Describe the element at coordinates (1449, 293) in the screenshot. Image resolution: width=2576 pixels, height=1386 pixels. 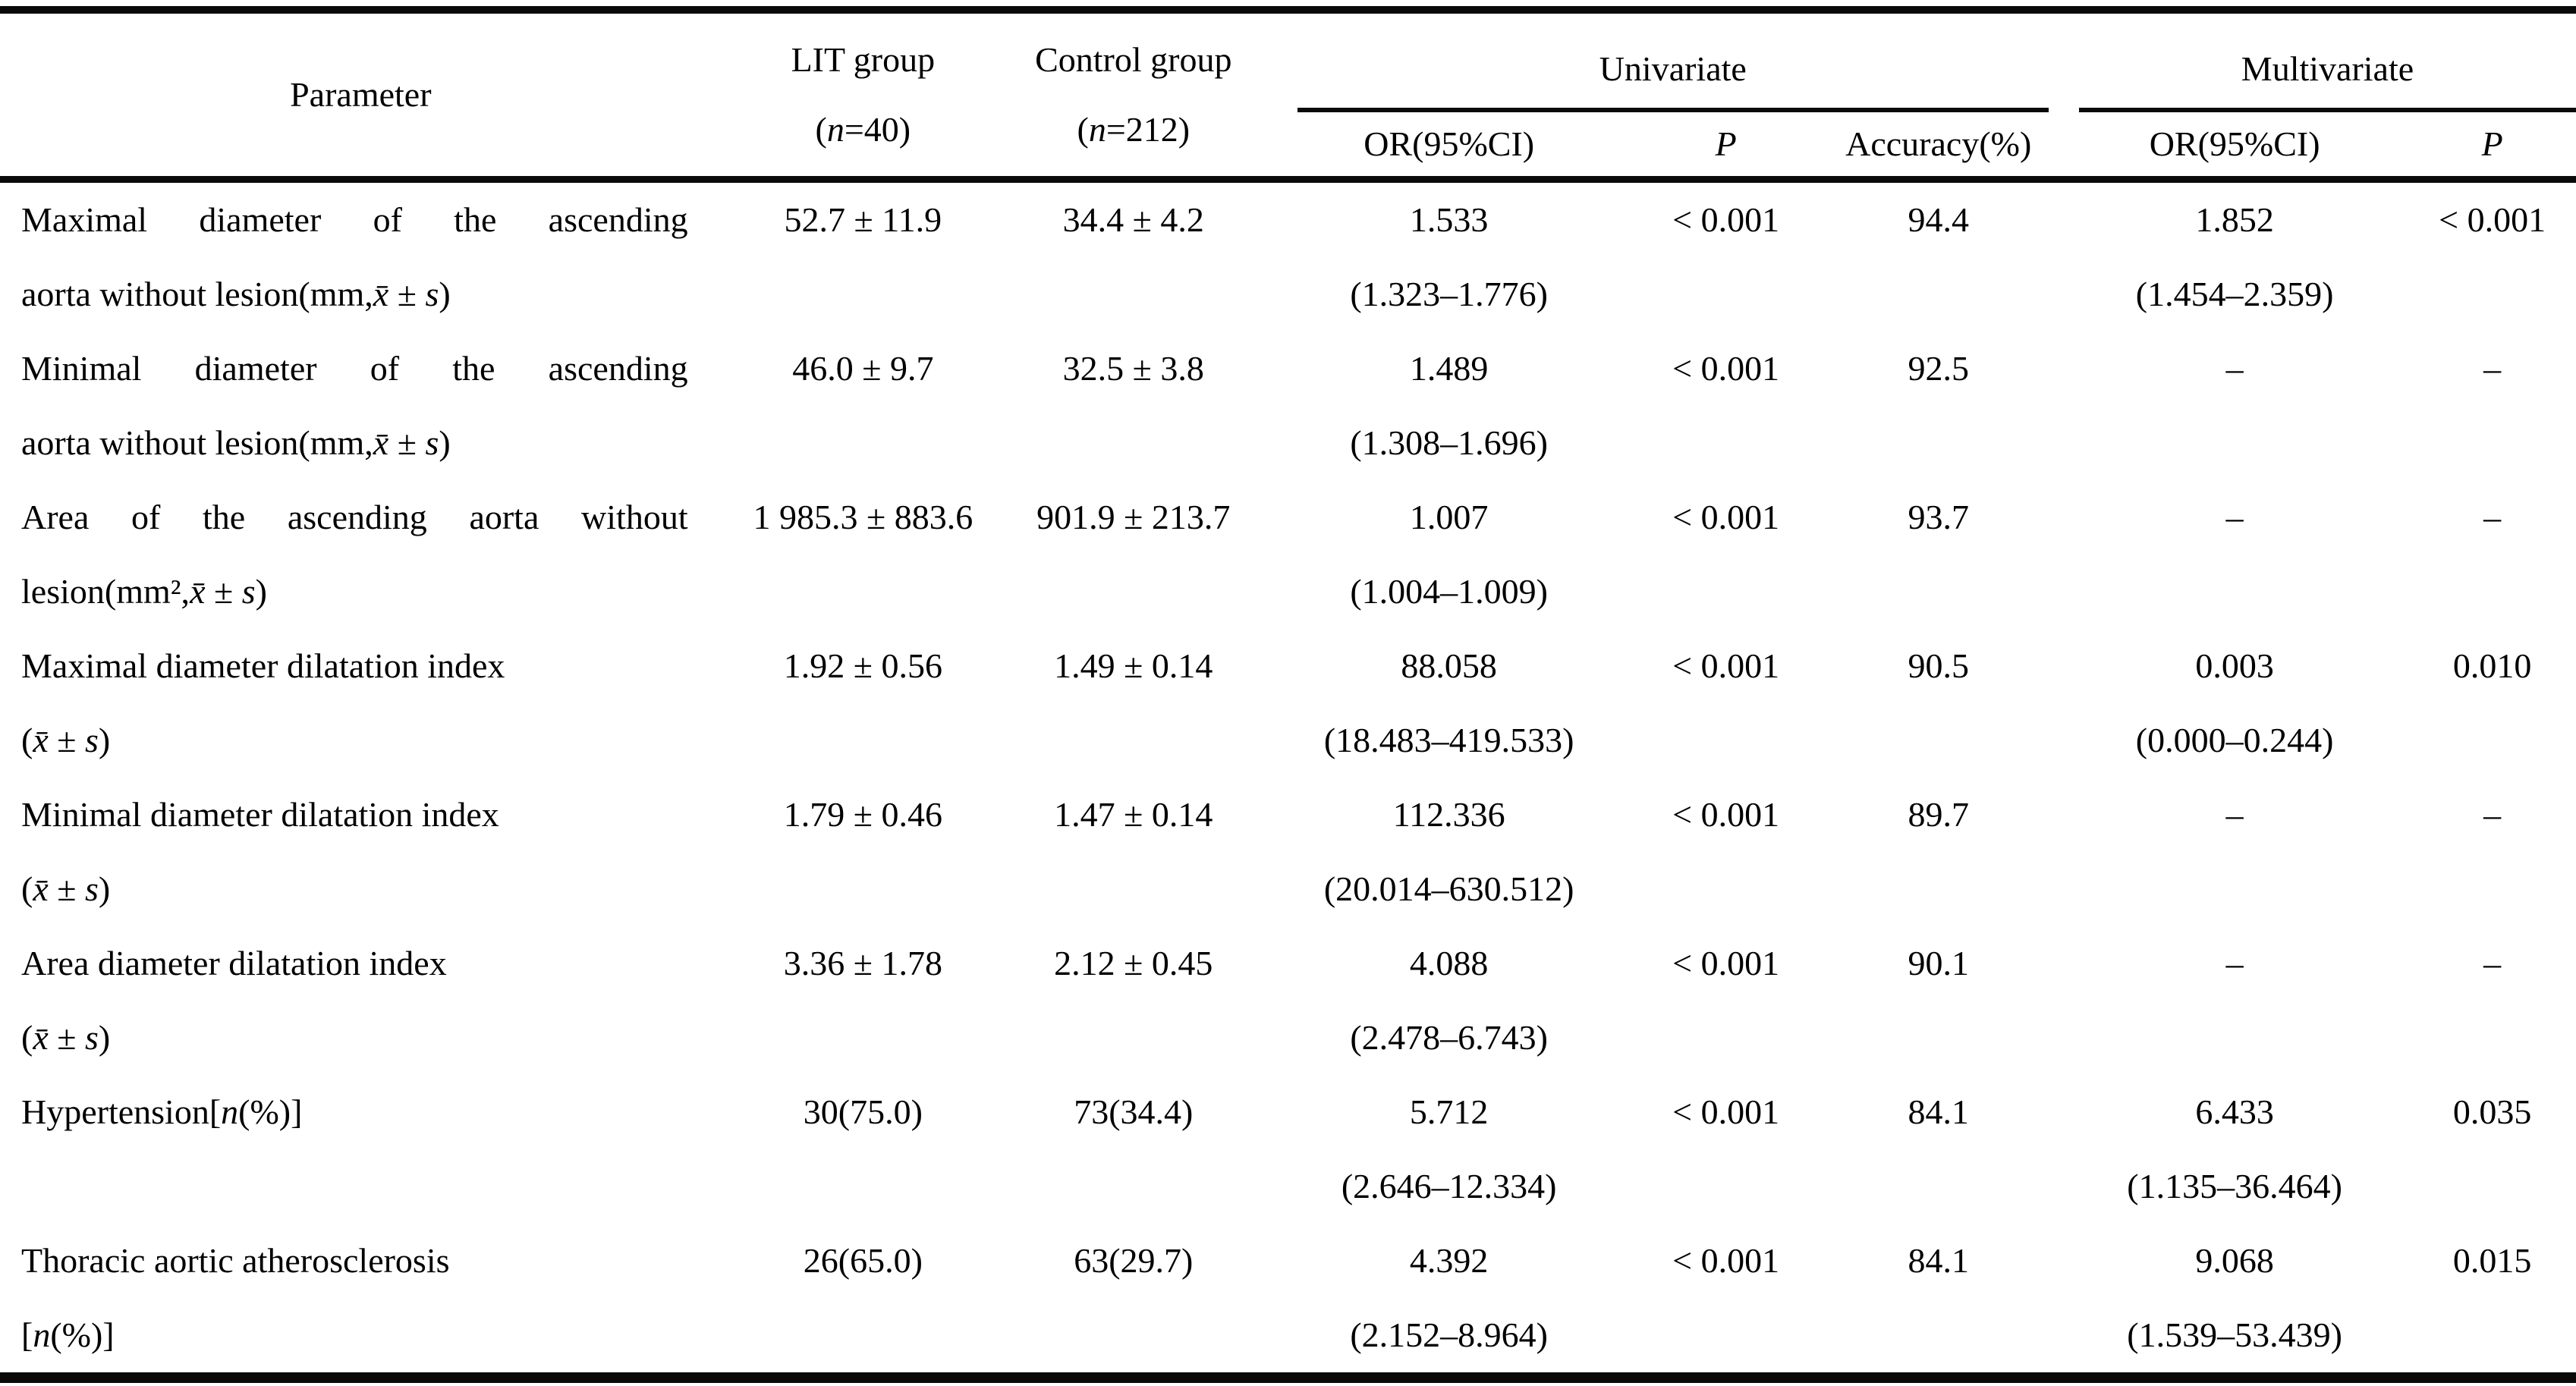
I see `cell-line: (1.323–1.776)` at that location.